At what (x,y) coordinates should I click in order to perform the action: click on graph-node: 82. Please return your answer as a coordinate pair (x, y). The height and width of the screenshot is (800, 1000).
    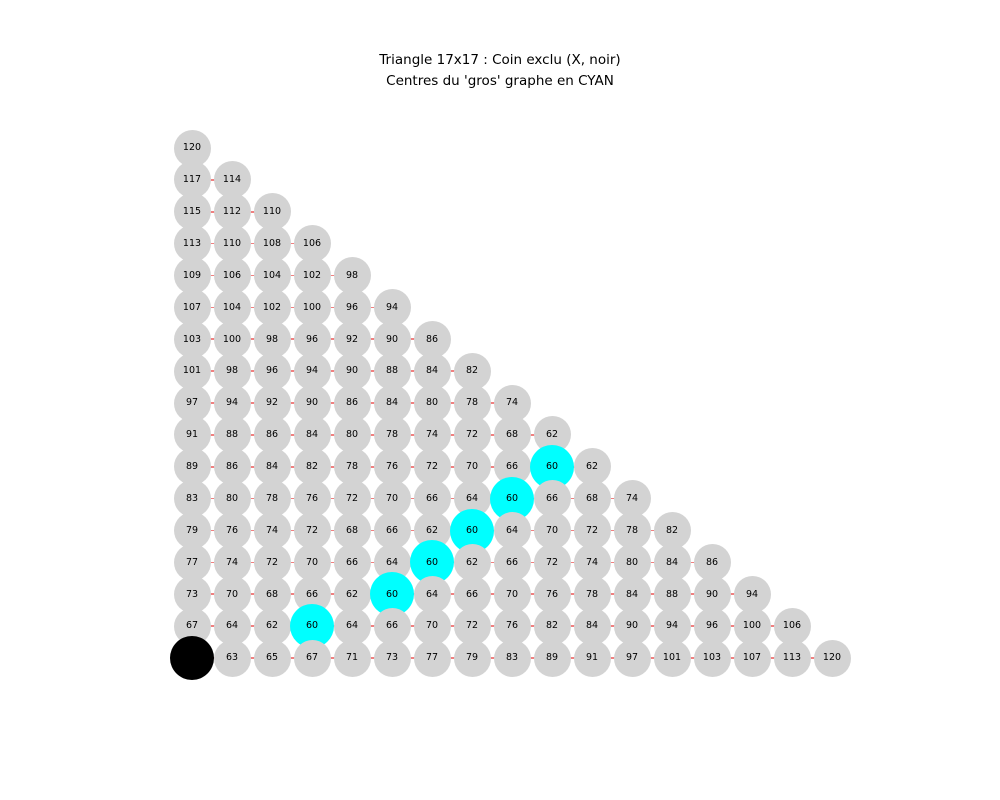
    Looking at the image, I should click on (672, 530).